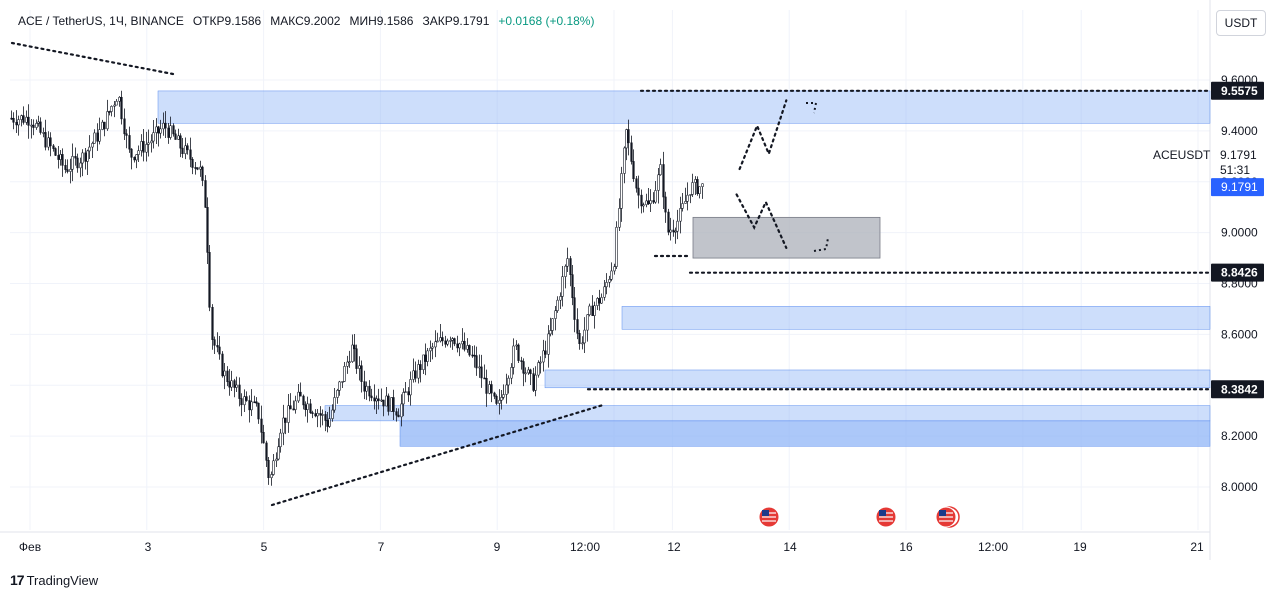 Image resolution: width=1280 pixels, height=597 pixels. Describe the element at coordinates (54, 580) in the screenshot. I see `tradingview-logo: 17 TradingView` at that location.